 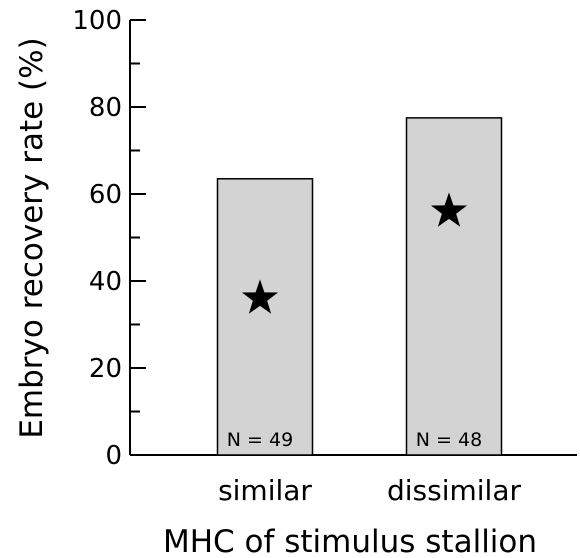 What do you see at coordinates (97, 21) in the screenshot?
I see `y-tick-label: 100` at bounding box center [97, 21].